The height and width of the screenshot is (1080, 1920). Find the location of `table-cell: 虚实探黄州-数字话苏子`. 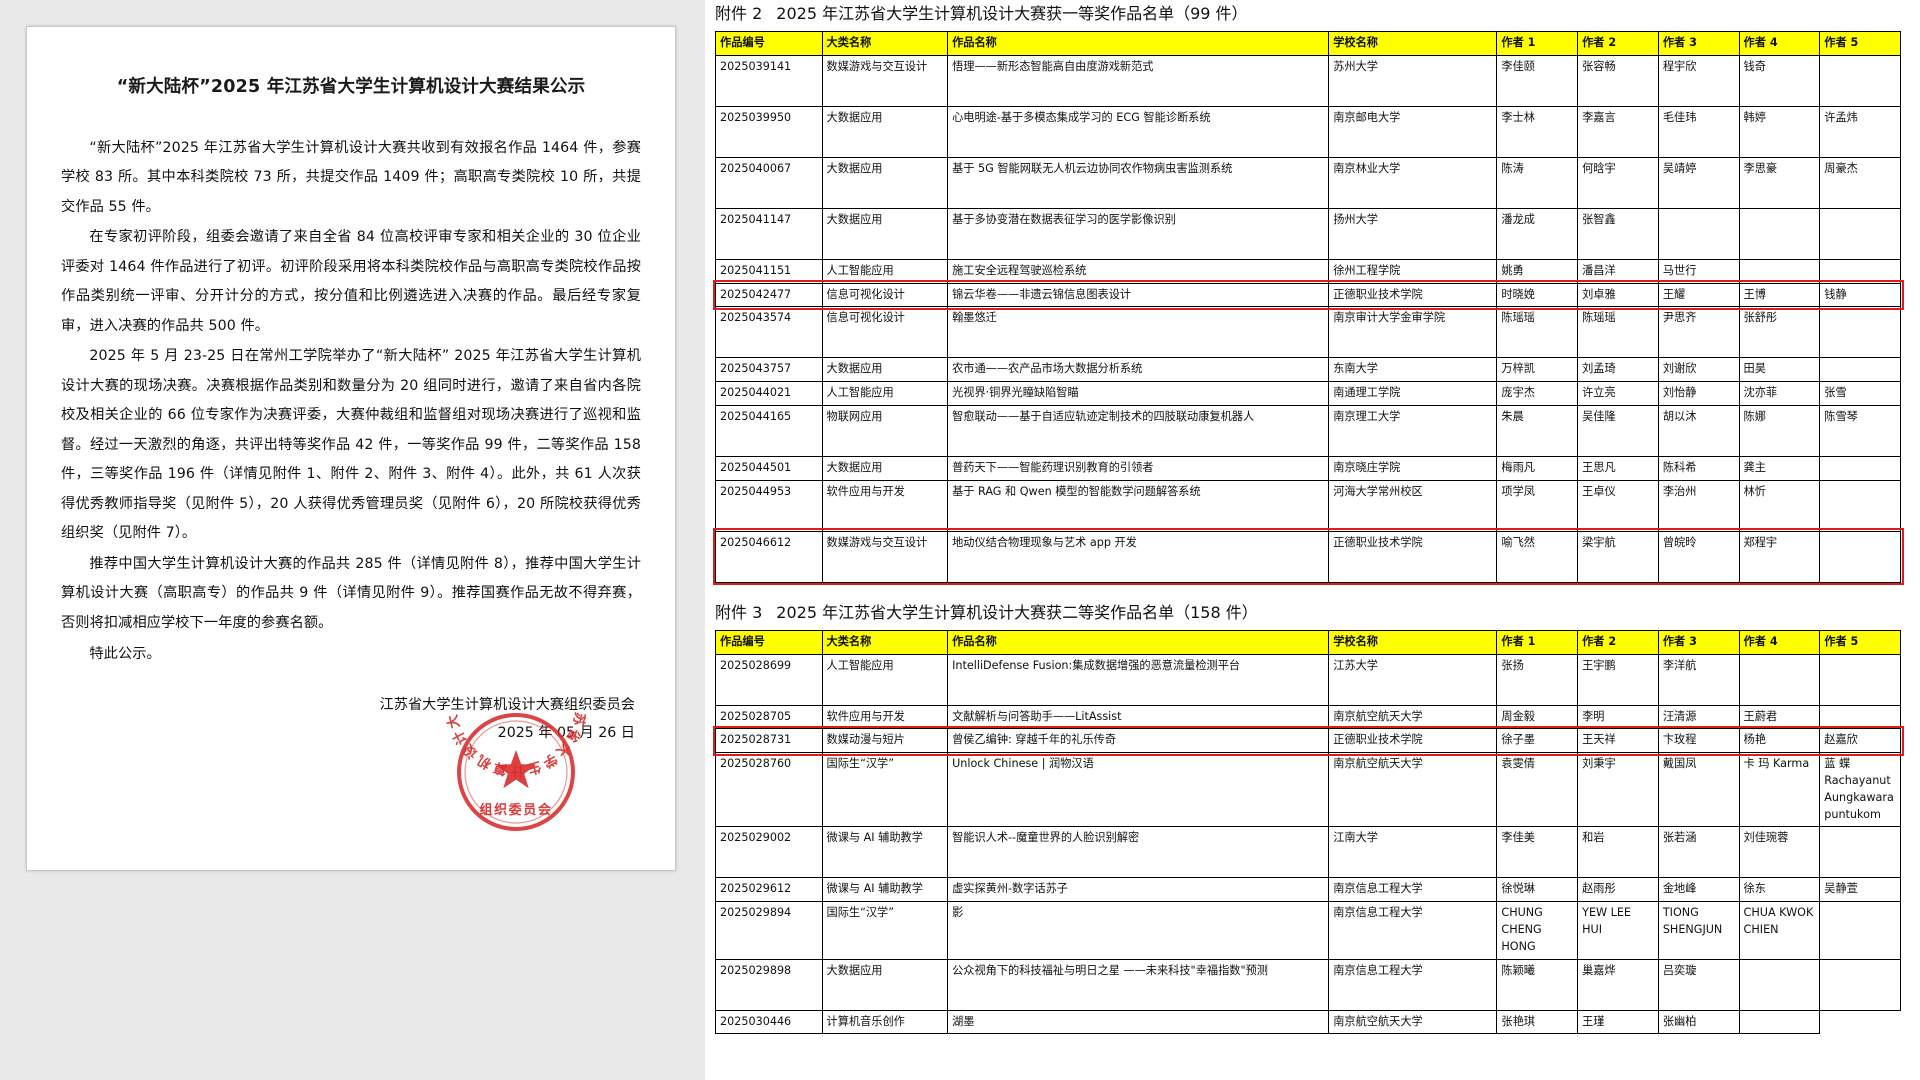

table-cell: 虚实探黄州-数字话苏子 is located at coordinates (1138, 890).